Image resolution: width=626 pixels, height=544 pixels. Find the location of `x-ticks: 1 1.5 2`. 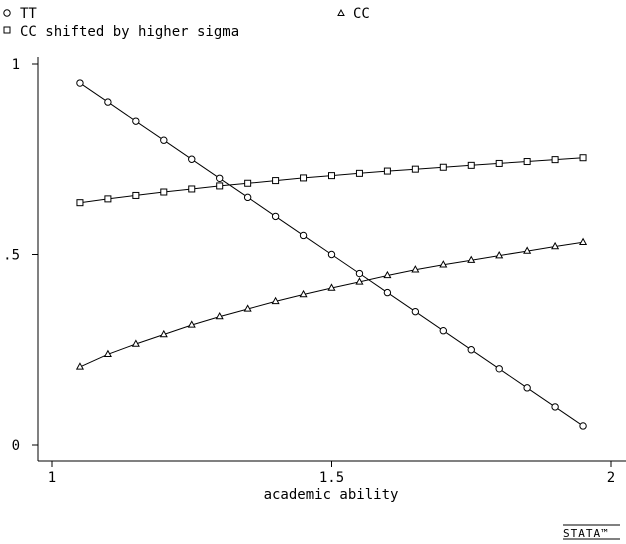

x-ticks: 1 1.5 2 is located at coordinates (331, 473).